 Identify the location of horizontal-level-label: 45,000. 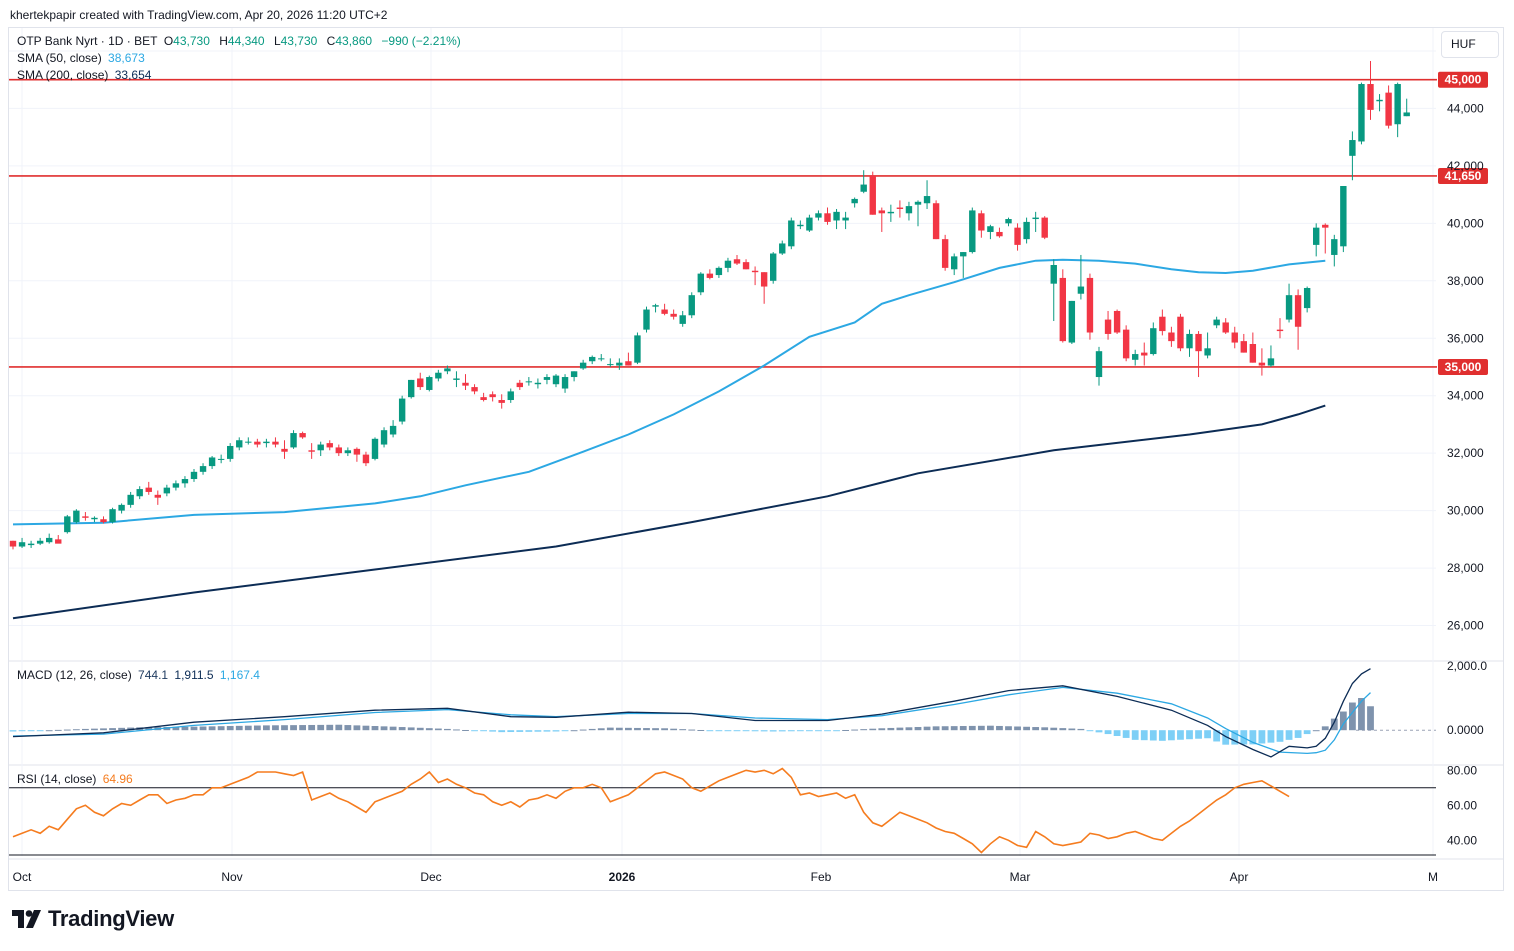
(1463, 80).